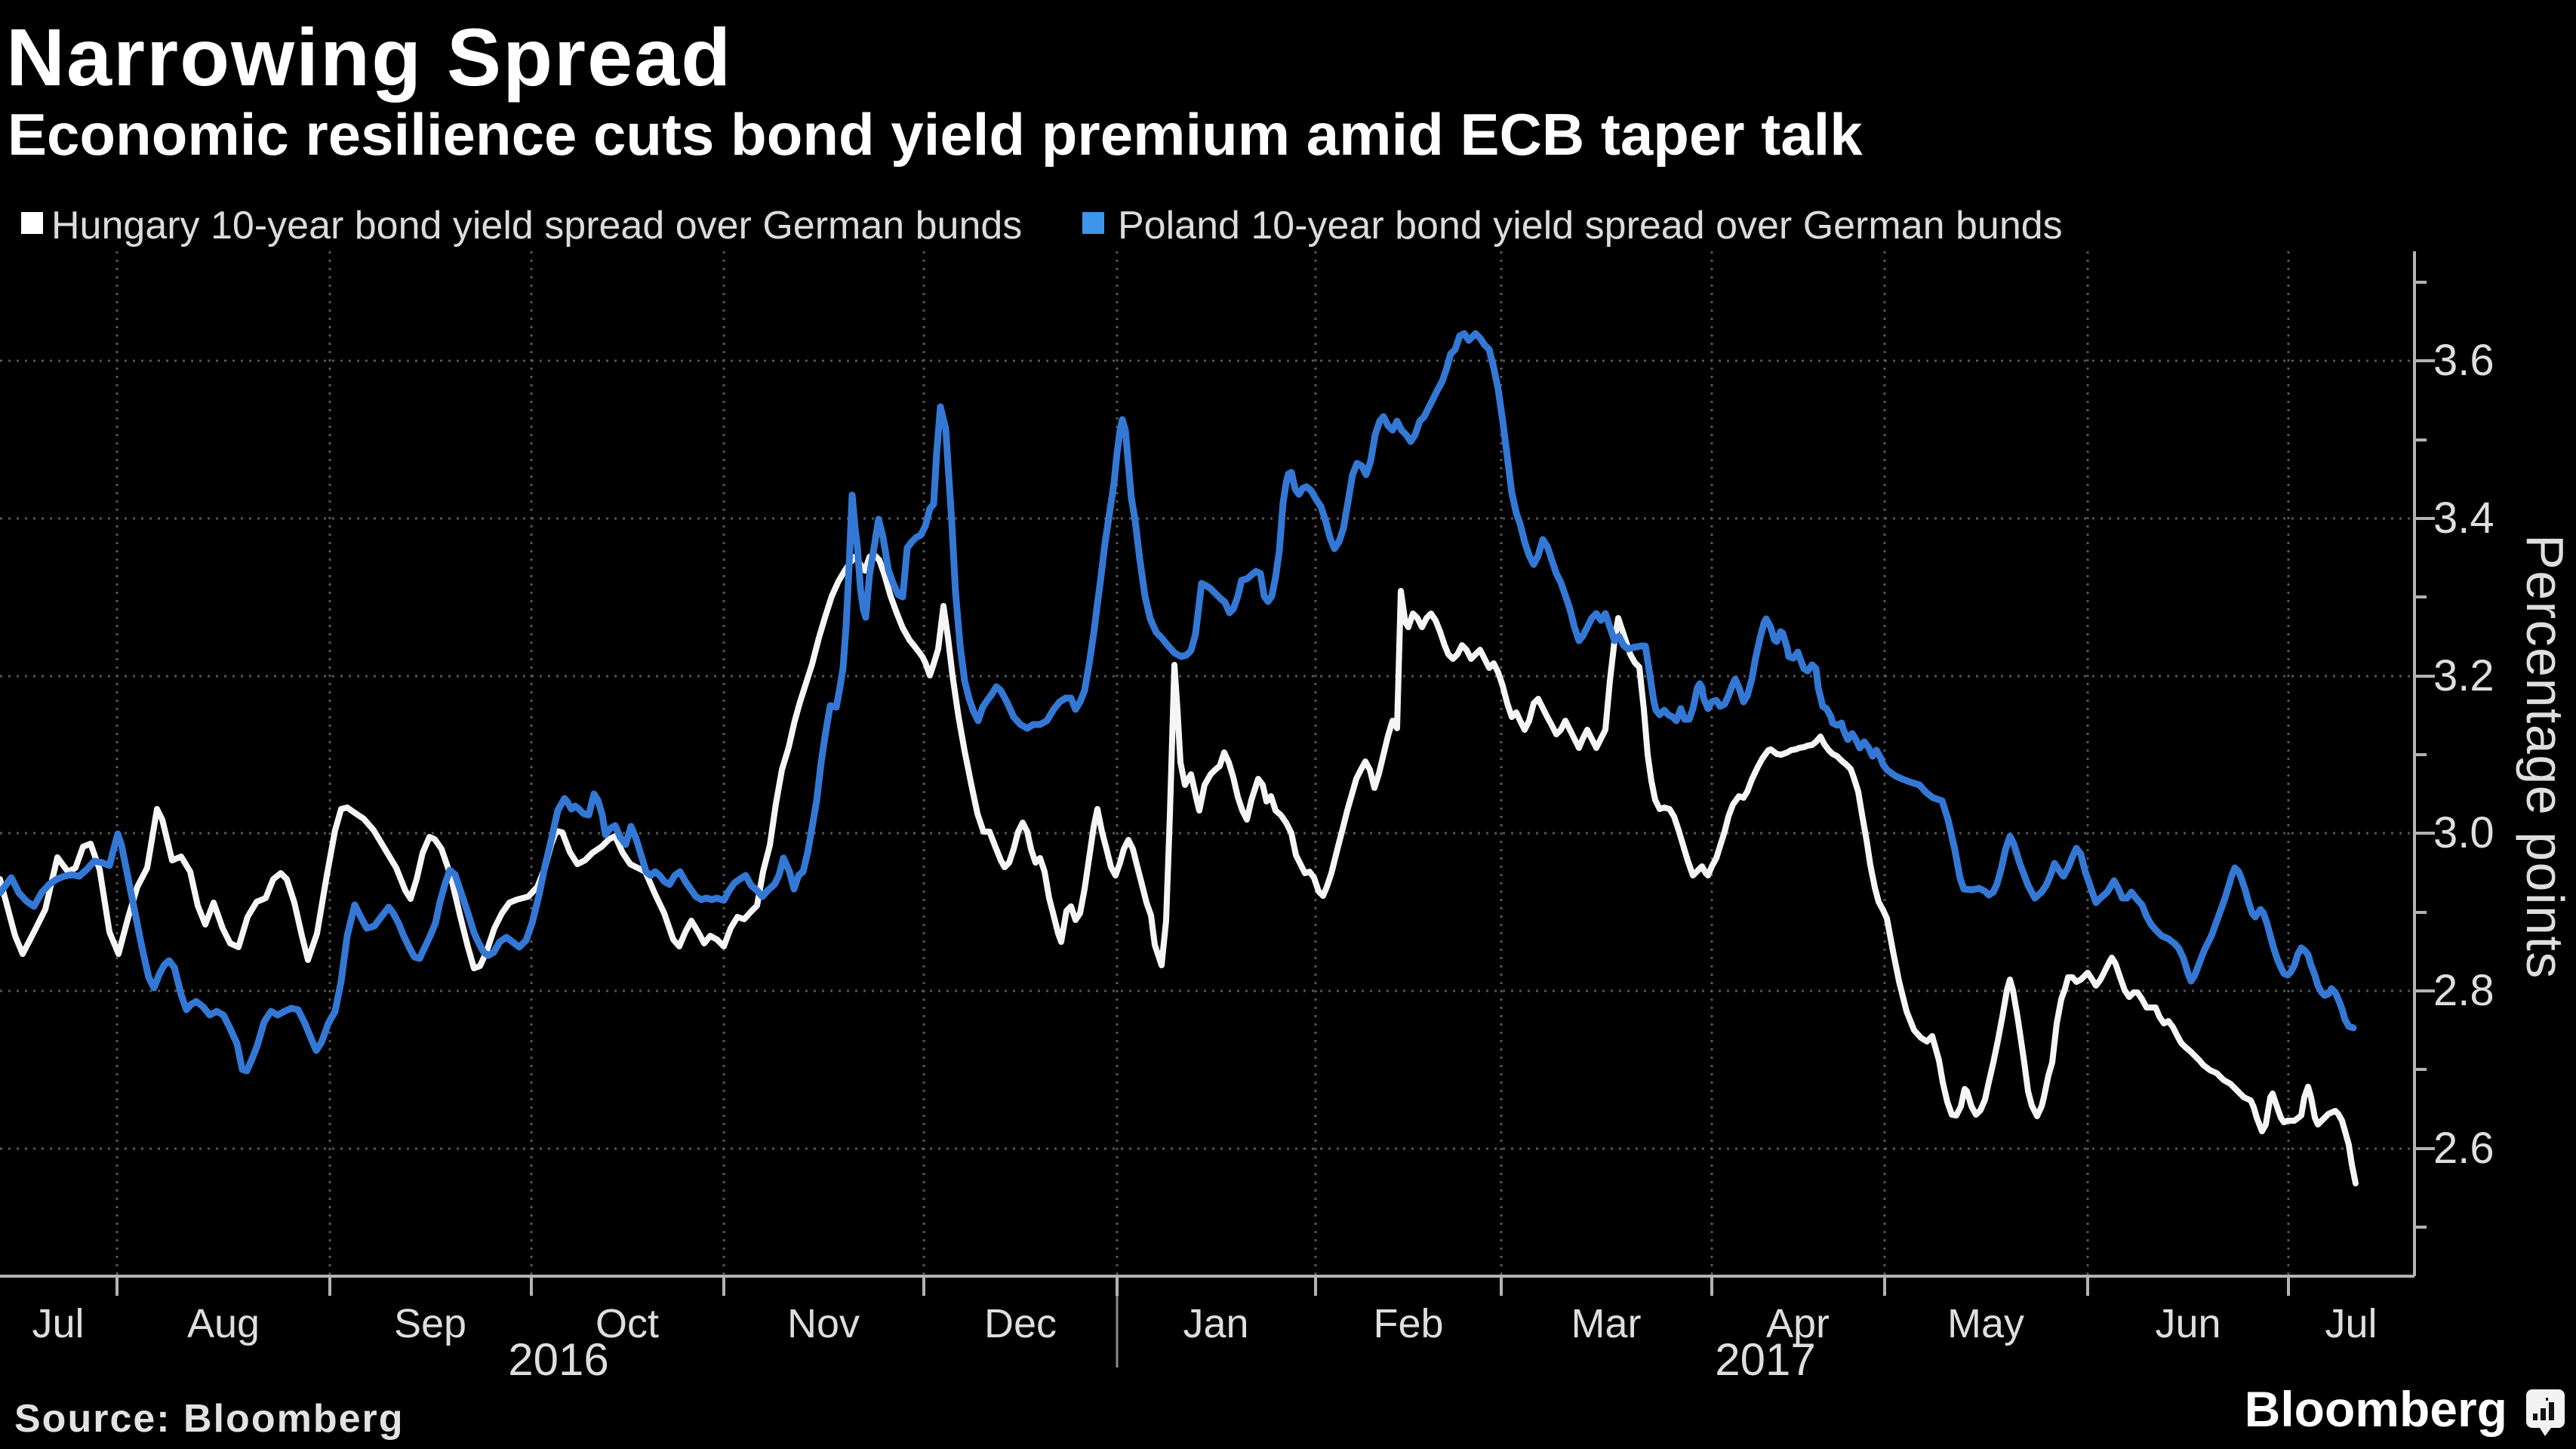  What do you see at coordinates (430, 1323) in the screenshot?
I see `svg-text: Sep` at bounding box center [430, 1323].